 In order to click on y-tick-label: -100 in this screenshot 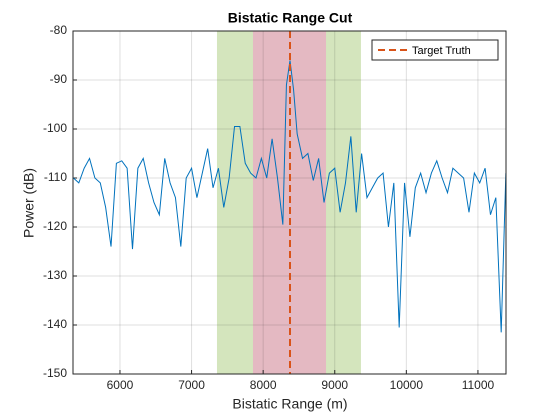, I will do `click(55, 128)`.